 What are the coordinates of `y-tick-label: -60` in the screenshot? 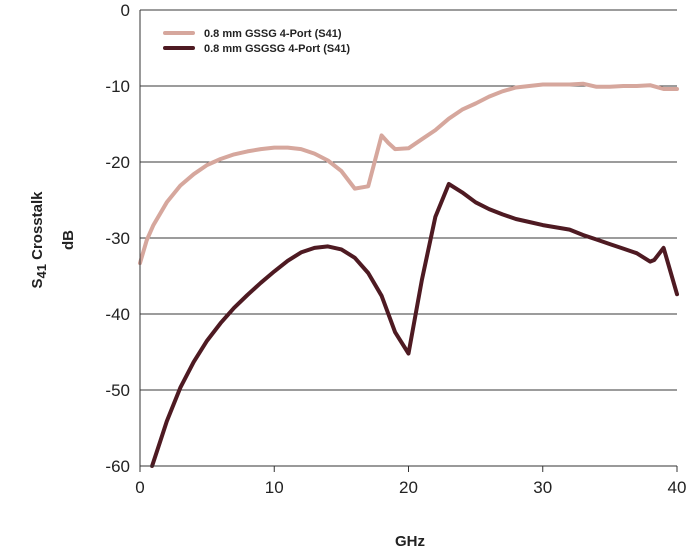 It's located at (117, 466).